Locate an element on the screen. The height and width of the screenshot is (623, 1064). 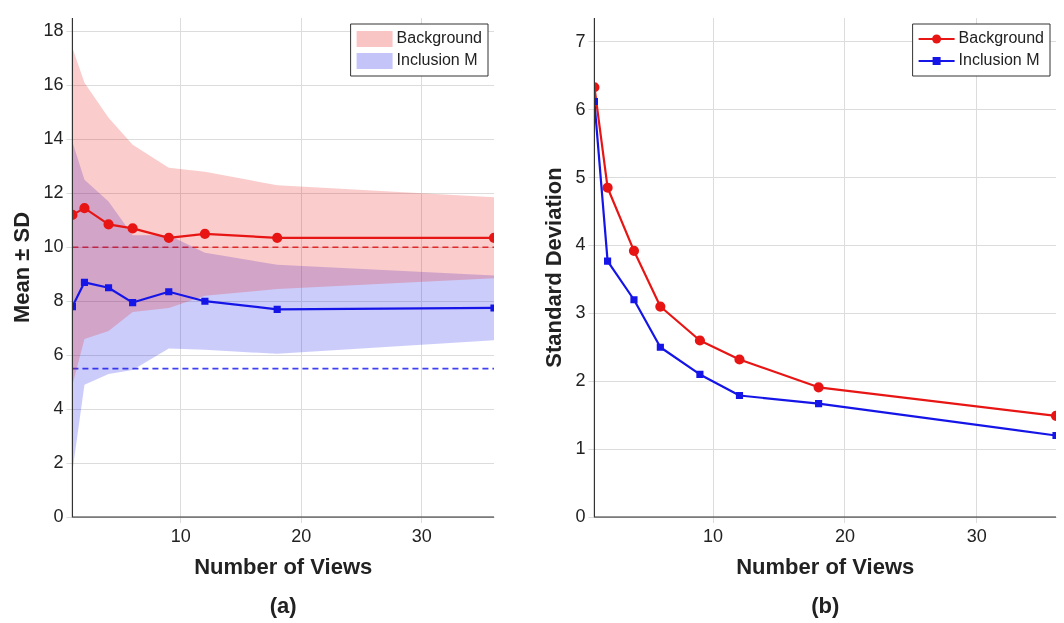
y-tick-label: 12 is located at coordinates (53, 192).